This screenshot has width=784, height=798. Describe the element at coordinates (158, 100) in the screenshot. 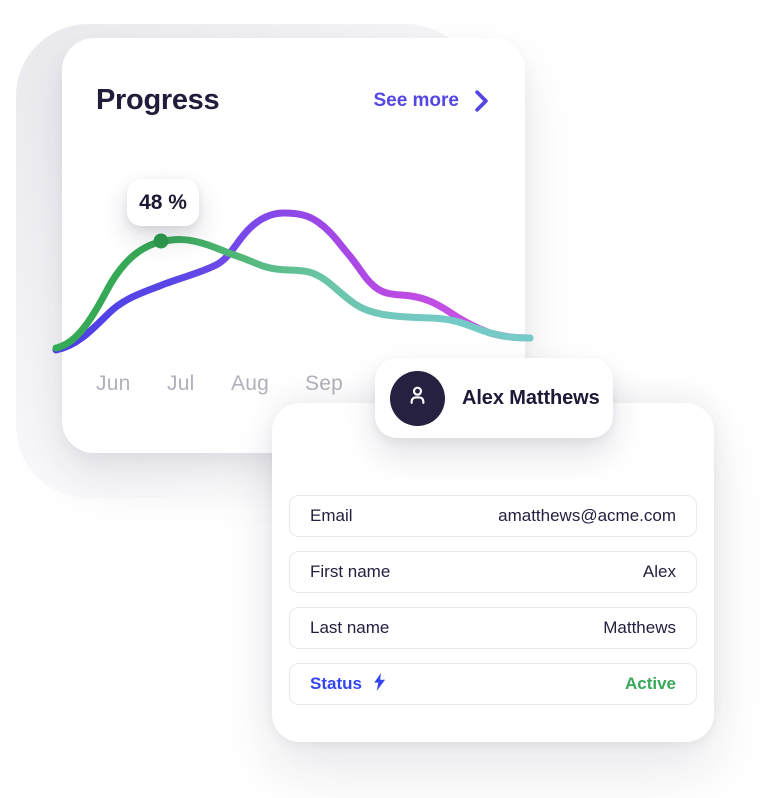

I see `page-title: Progress` at that location.